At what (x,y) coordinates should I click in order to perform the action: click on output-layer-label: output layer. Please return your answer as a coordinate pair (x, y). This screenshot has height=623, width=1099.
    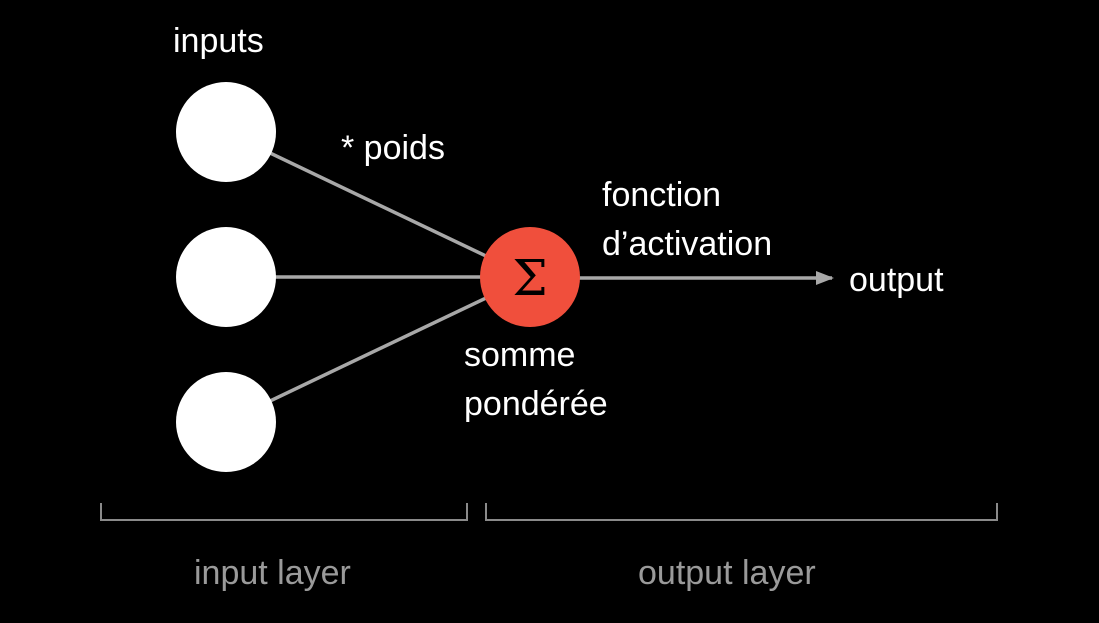
    Looking at the image, I should click on (727, 573).